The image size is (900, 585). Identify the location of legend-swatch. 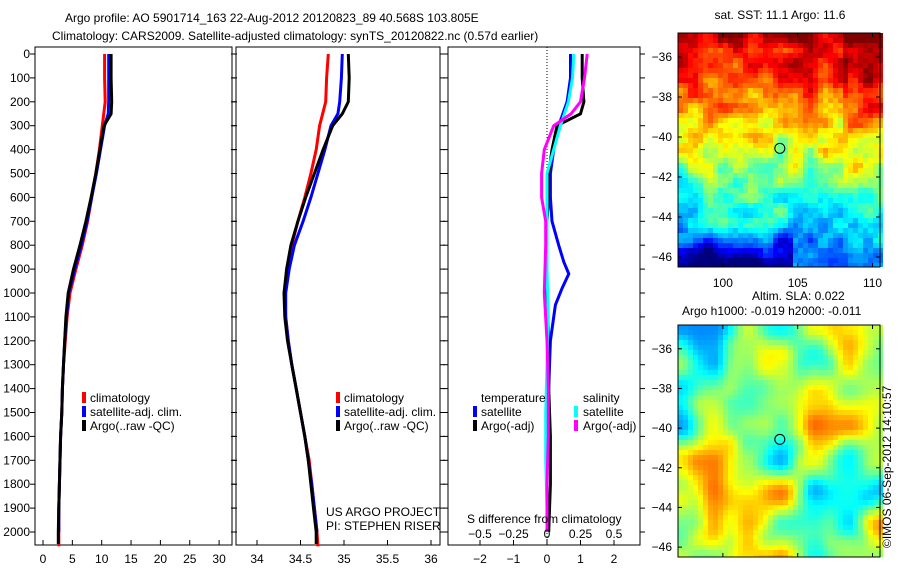
(338, 425).